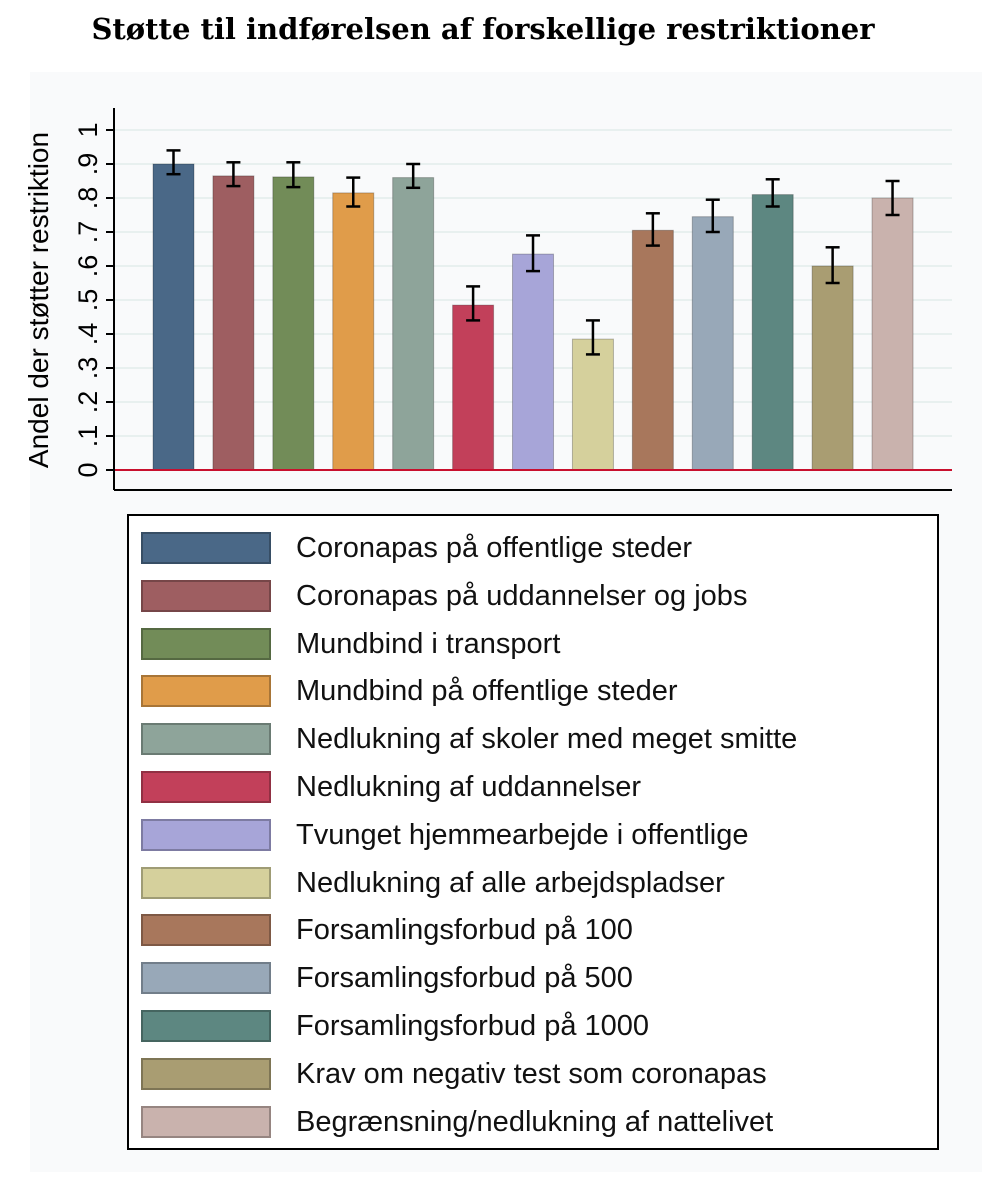  Describe the element at coordinates (88, 164) in the screenshot. I see `y-tick-label: .9` at that location.